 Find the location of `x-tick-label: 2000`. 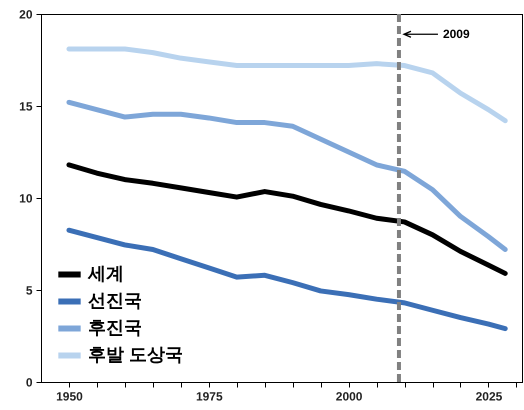

x-tick-label: 2000 is located at coordinates (349, 397).